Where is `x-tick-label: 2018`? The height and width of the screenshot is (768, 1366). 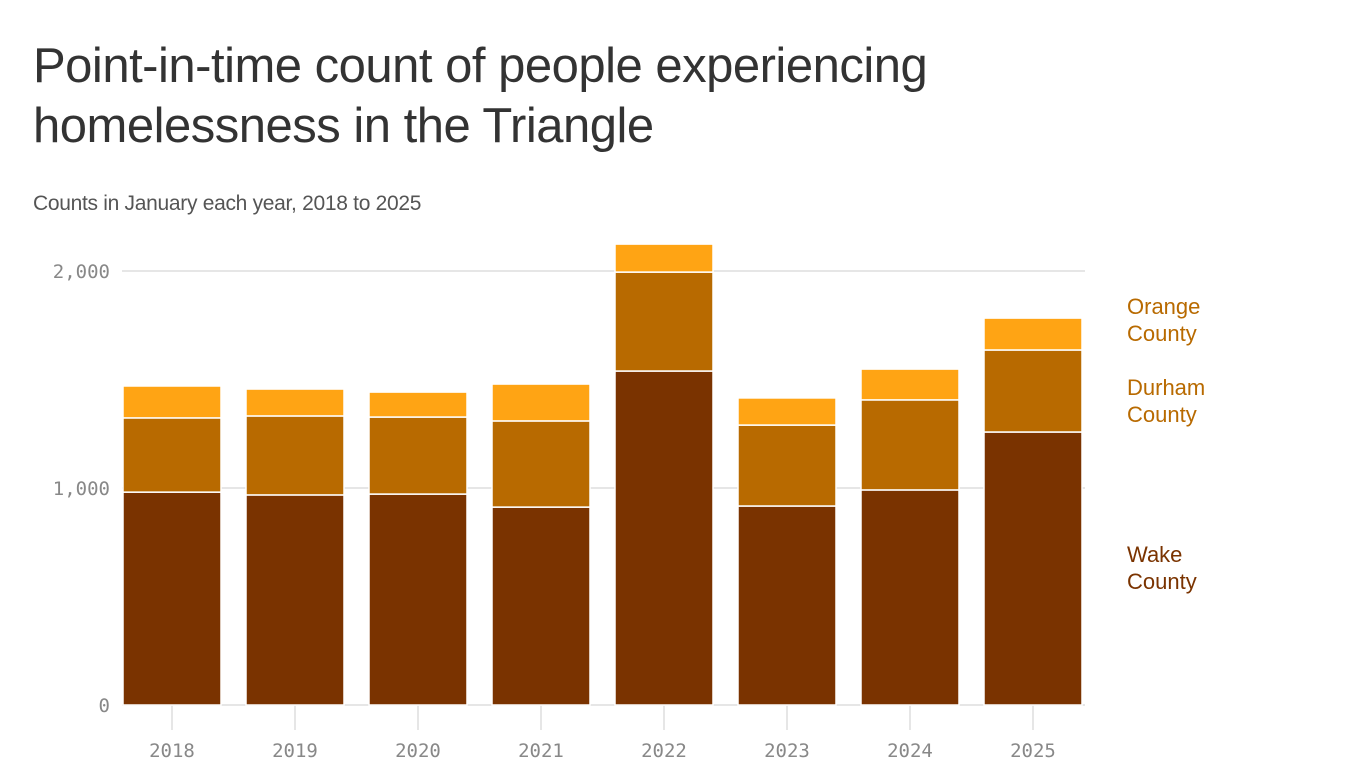 x-tick-label: 2018 is located at coordinates (172, 751).